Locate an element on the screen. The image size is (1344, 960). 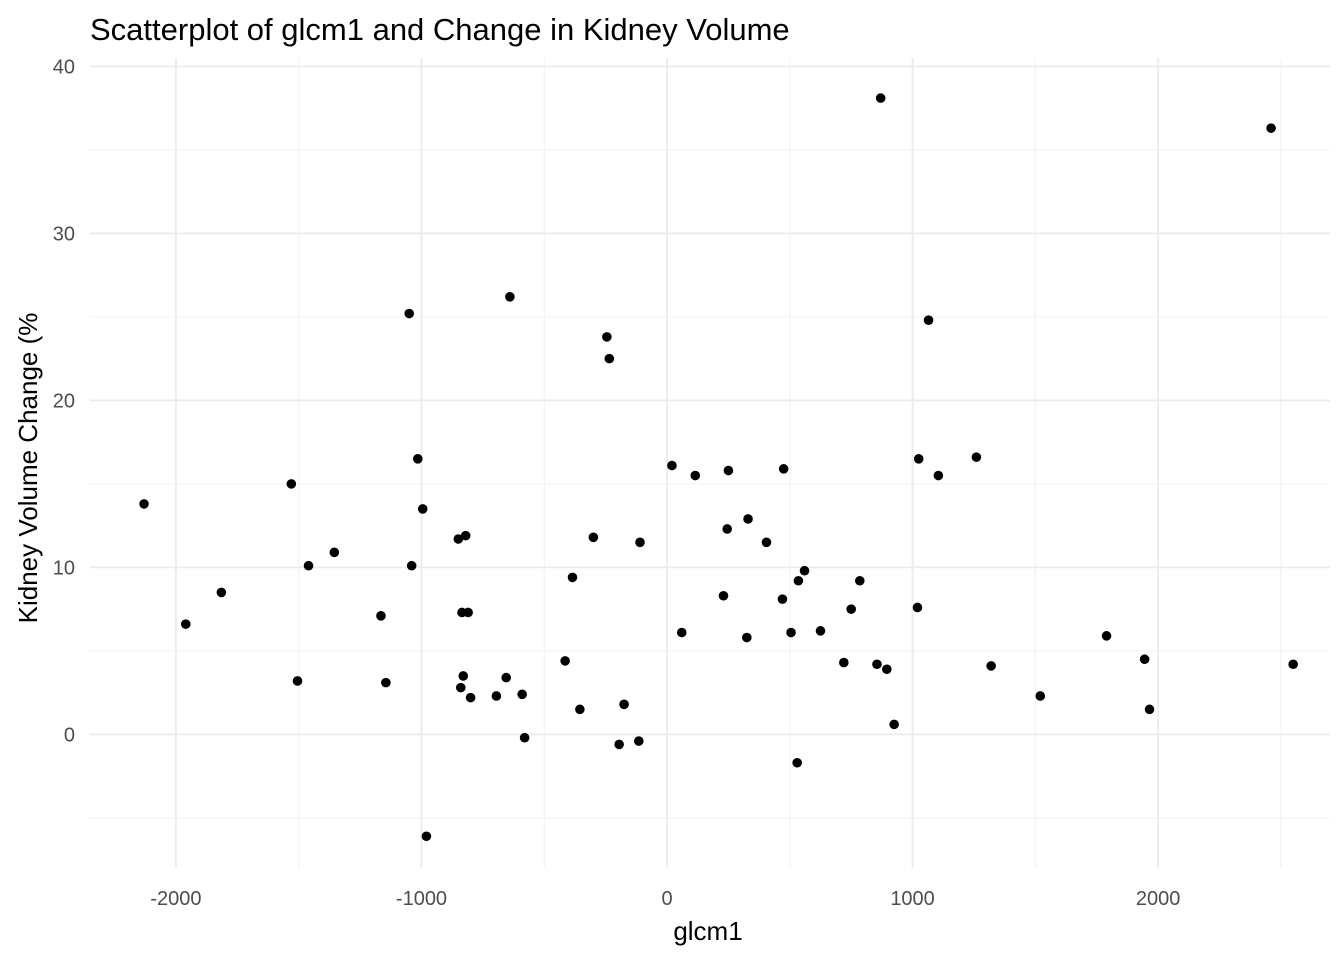
y-tick-label: 10 is located at coordinates (64, 568).